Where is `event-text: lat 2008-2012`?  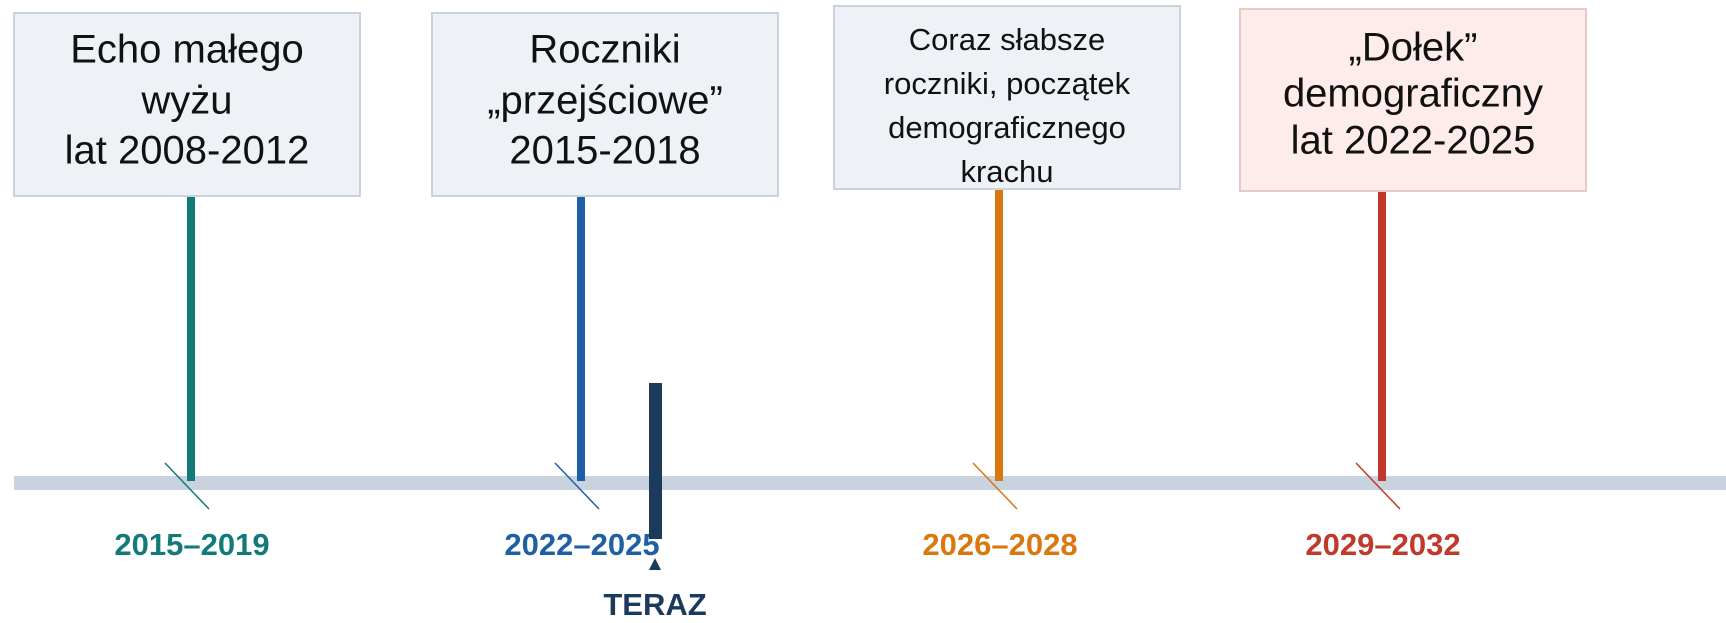
event-text: lat 2008-2012 is located at coordinates (187, 151).